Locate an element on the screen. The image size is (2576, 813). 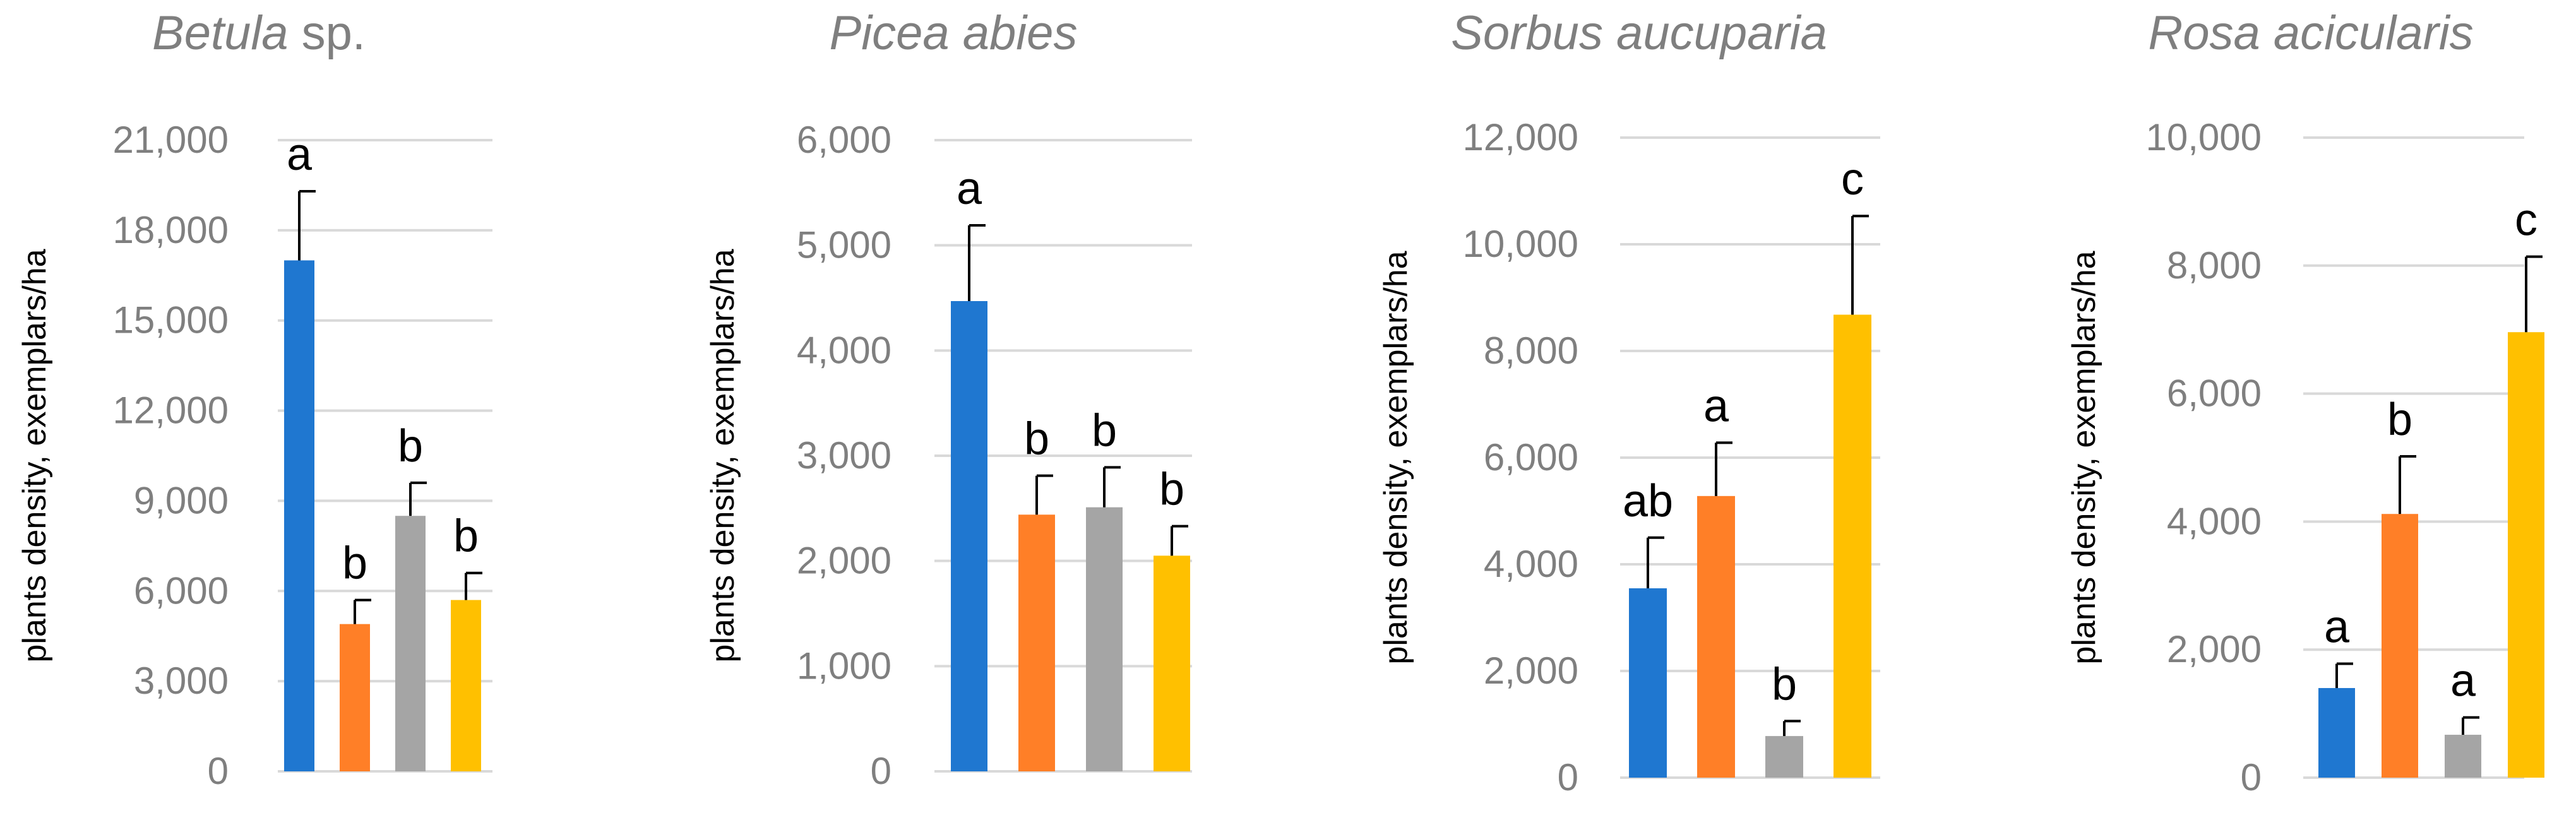
chart-title: Betula sp. is located at coordinates (259, 33).